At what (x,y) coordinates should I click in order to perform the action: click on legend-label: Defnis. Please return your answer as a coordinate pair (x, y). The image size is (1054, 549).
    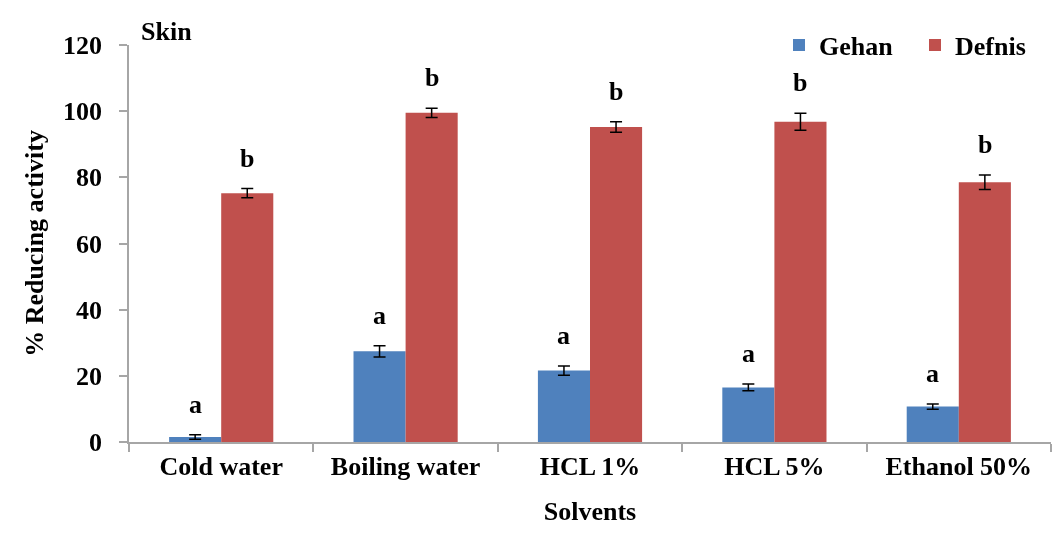
    Looking at the image, I should click on (990, 47).